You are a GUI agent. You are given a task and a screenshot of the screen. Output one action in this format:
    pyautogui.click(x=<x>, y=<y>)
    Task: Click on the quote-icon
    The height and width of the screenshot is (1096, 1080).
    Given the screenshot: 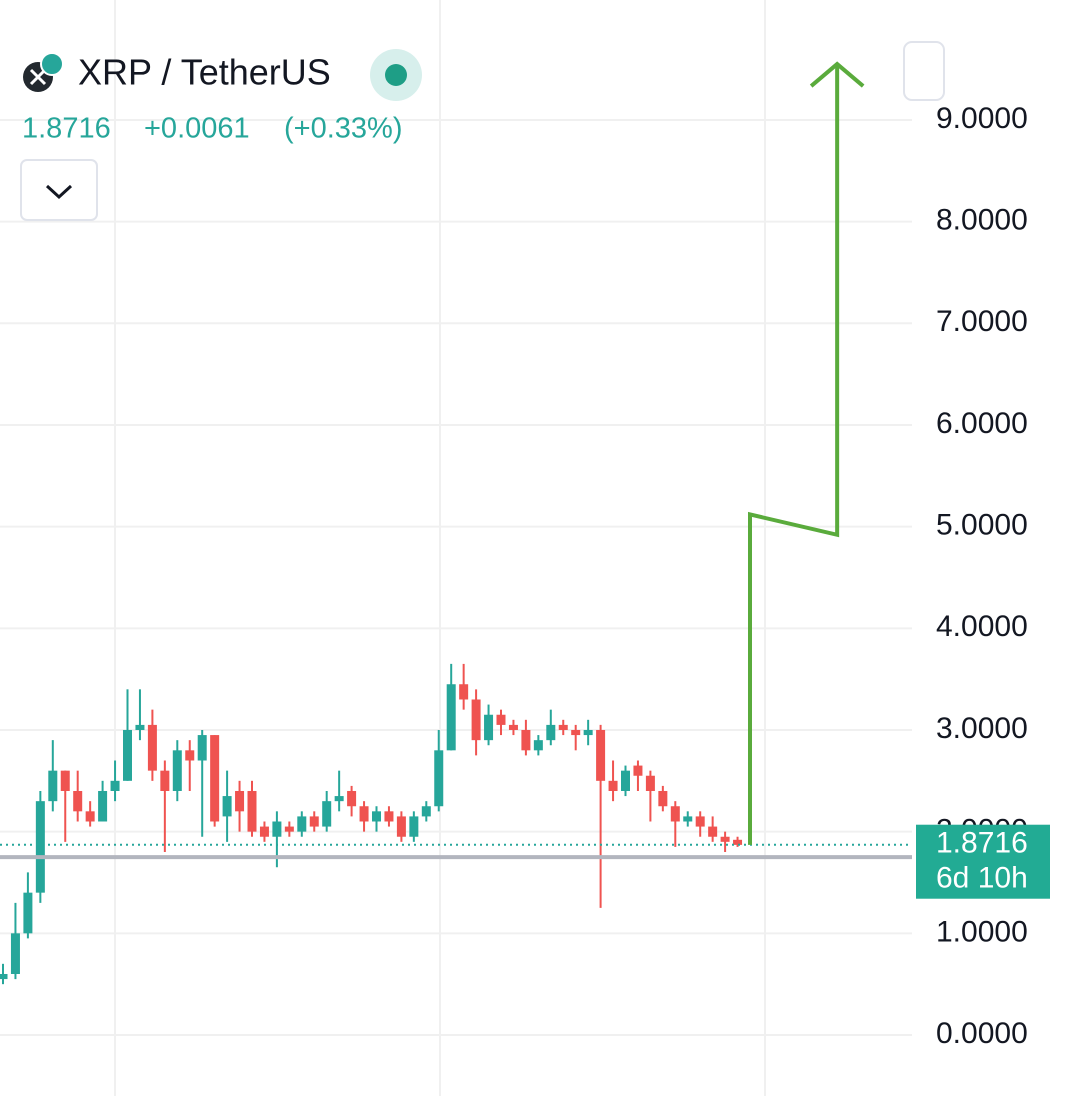 What is the action you would take?
    pyautogui.click(x=52, y=64)
    